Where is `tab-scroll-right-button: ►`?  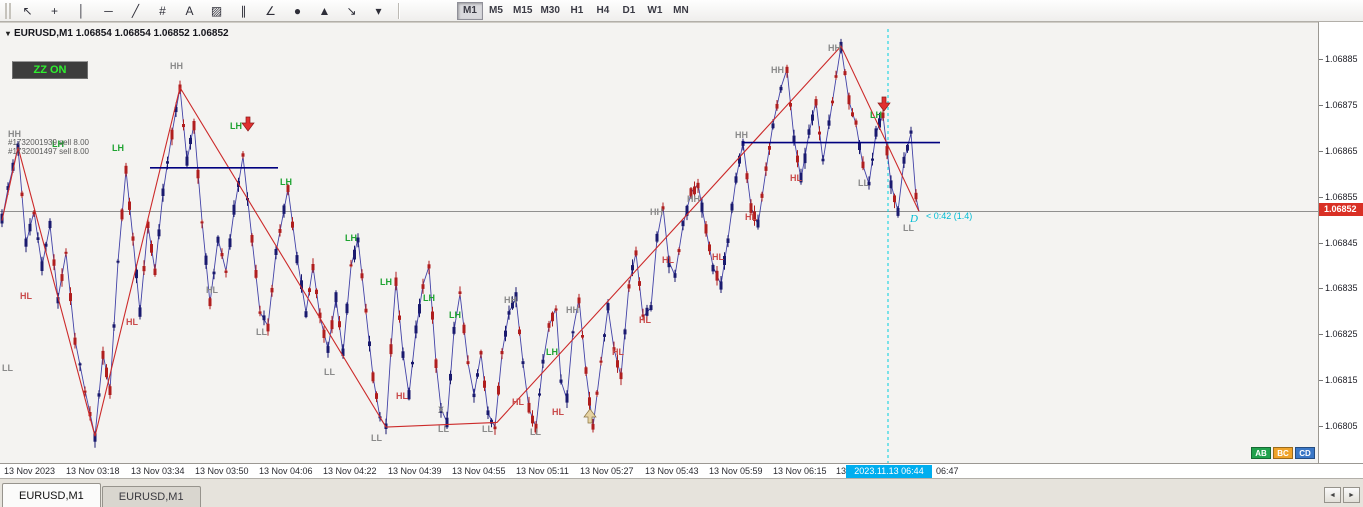
tab-scroll-right-button: ► is located at coordinates (1351, 495).